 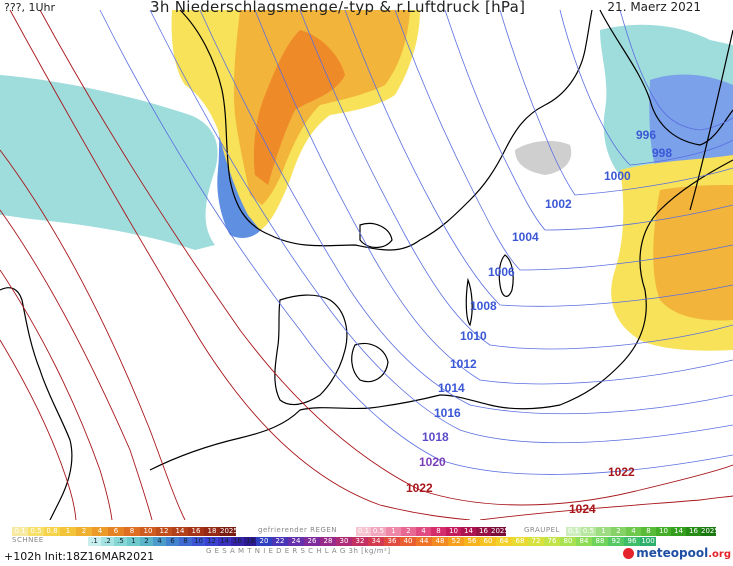 I want to click on legend-swatch: 48, so click(x=440, y=541).